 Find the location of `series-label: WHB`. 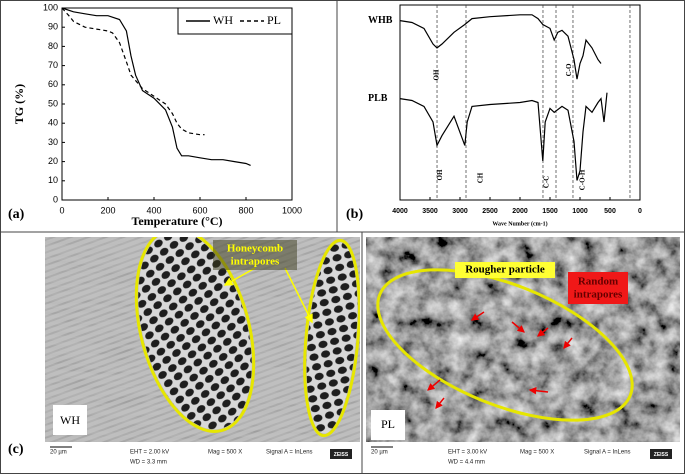

series-label: WHB is located at coordinates (380, 20).